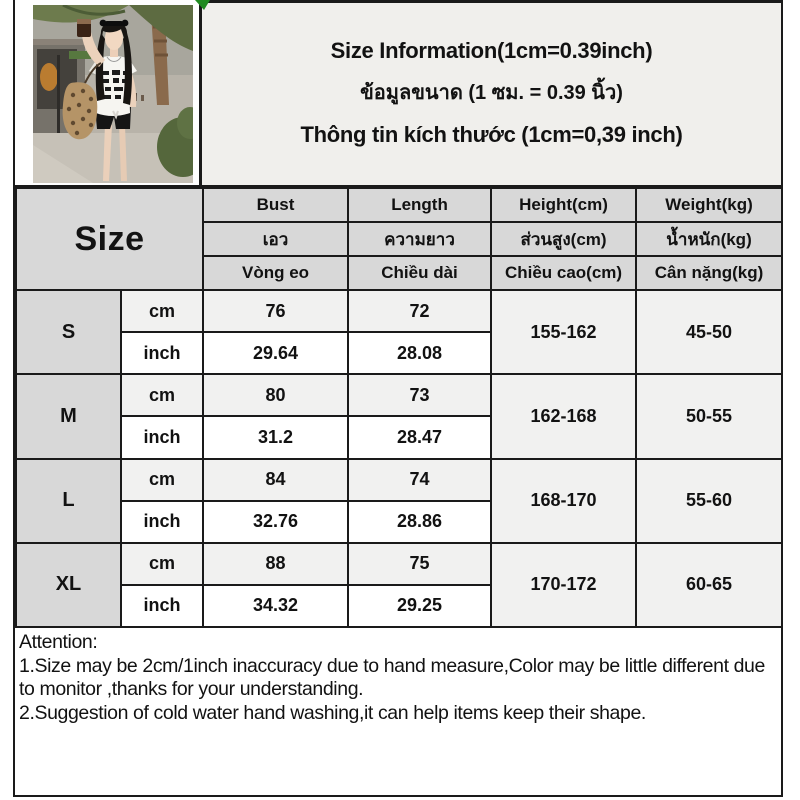 The width and height of the screenshot is (800, 800). What do you see at coordinates (276, 563) in the screenshot?
I see `xl-bust-cm: 88` at bounding box center [276, 563].